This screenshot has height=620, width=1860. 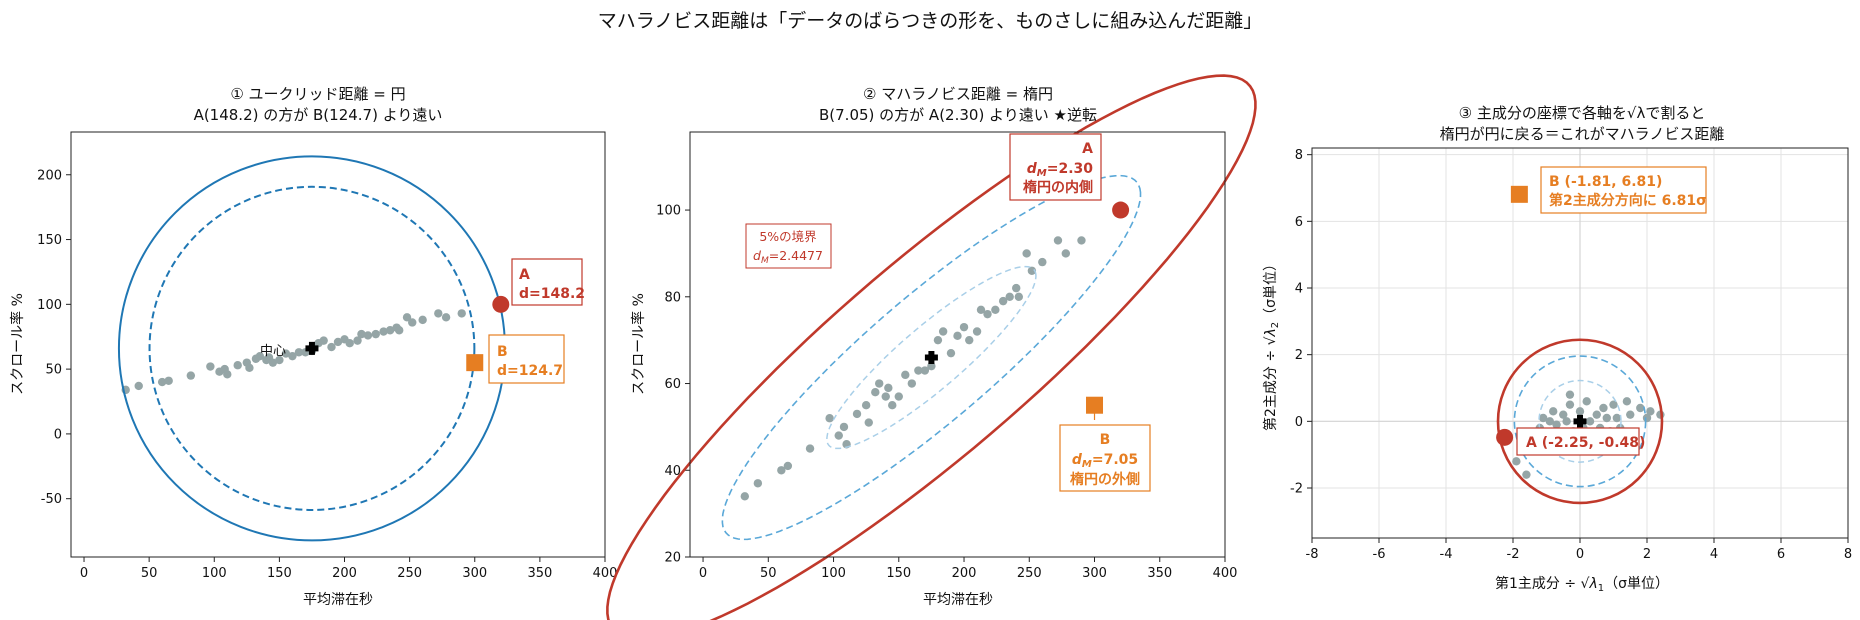 What do you see at coordinates (1029, 573) in the screenshot?
I see `x-tick-label: 250` at bounding box center [1029, 573].